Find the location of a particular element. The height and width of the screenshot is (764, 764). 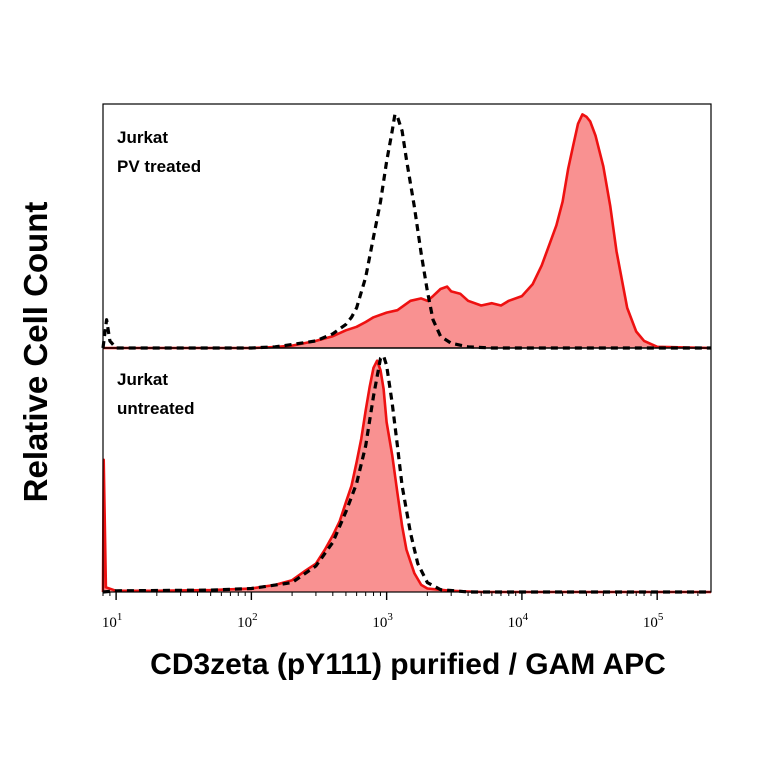

x-tick-label: 10² is located at coordinates (247, 621).